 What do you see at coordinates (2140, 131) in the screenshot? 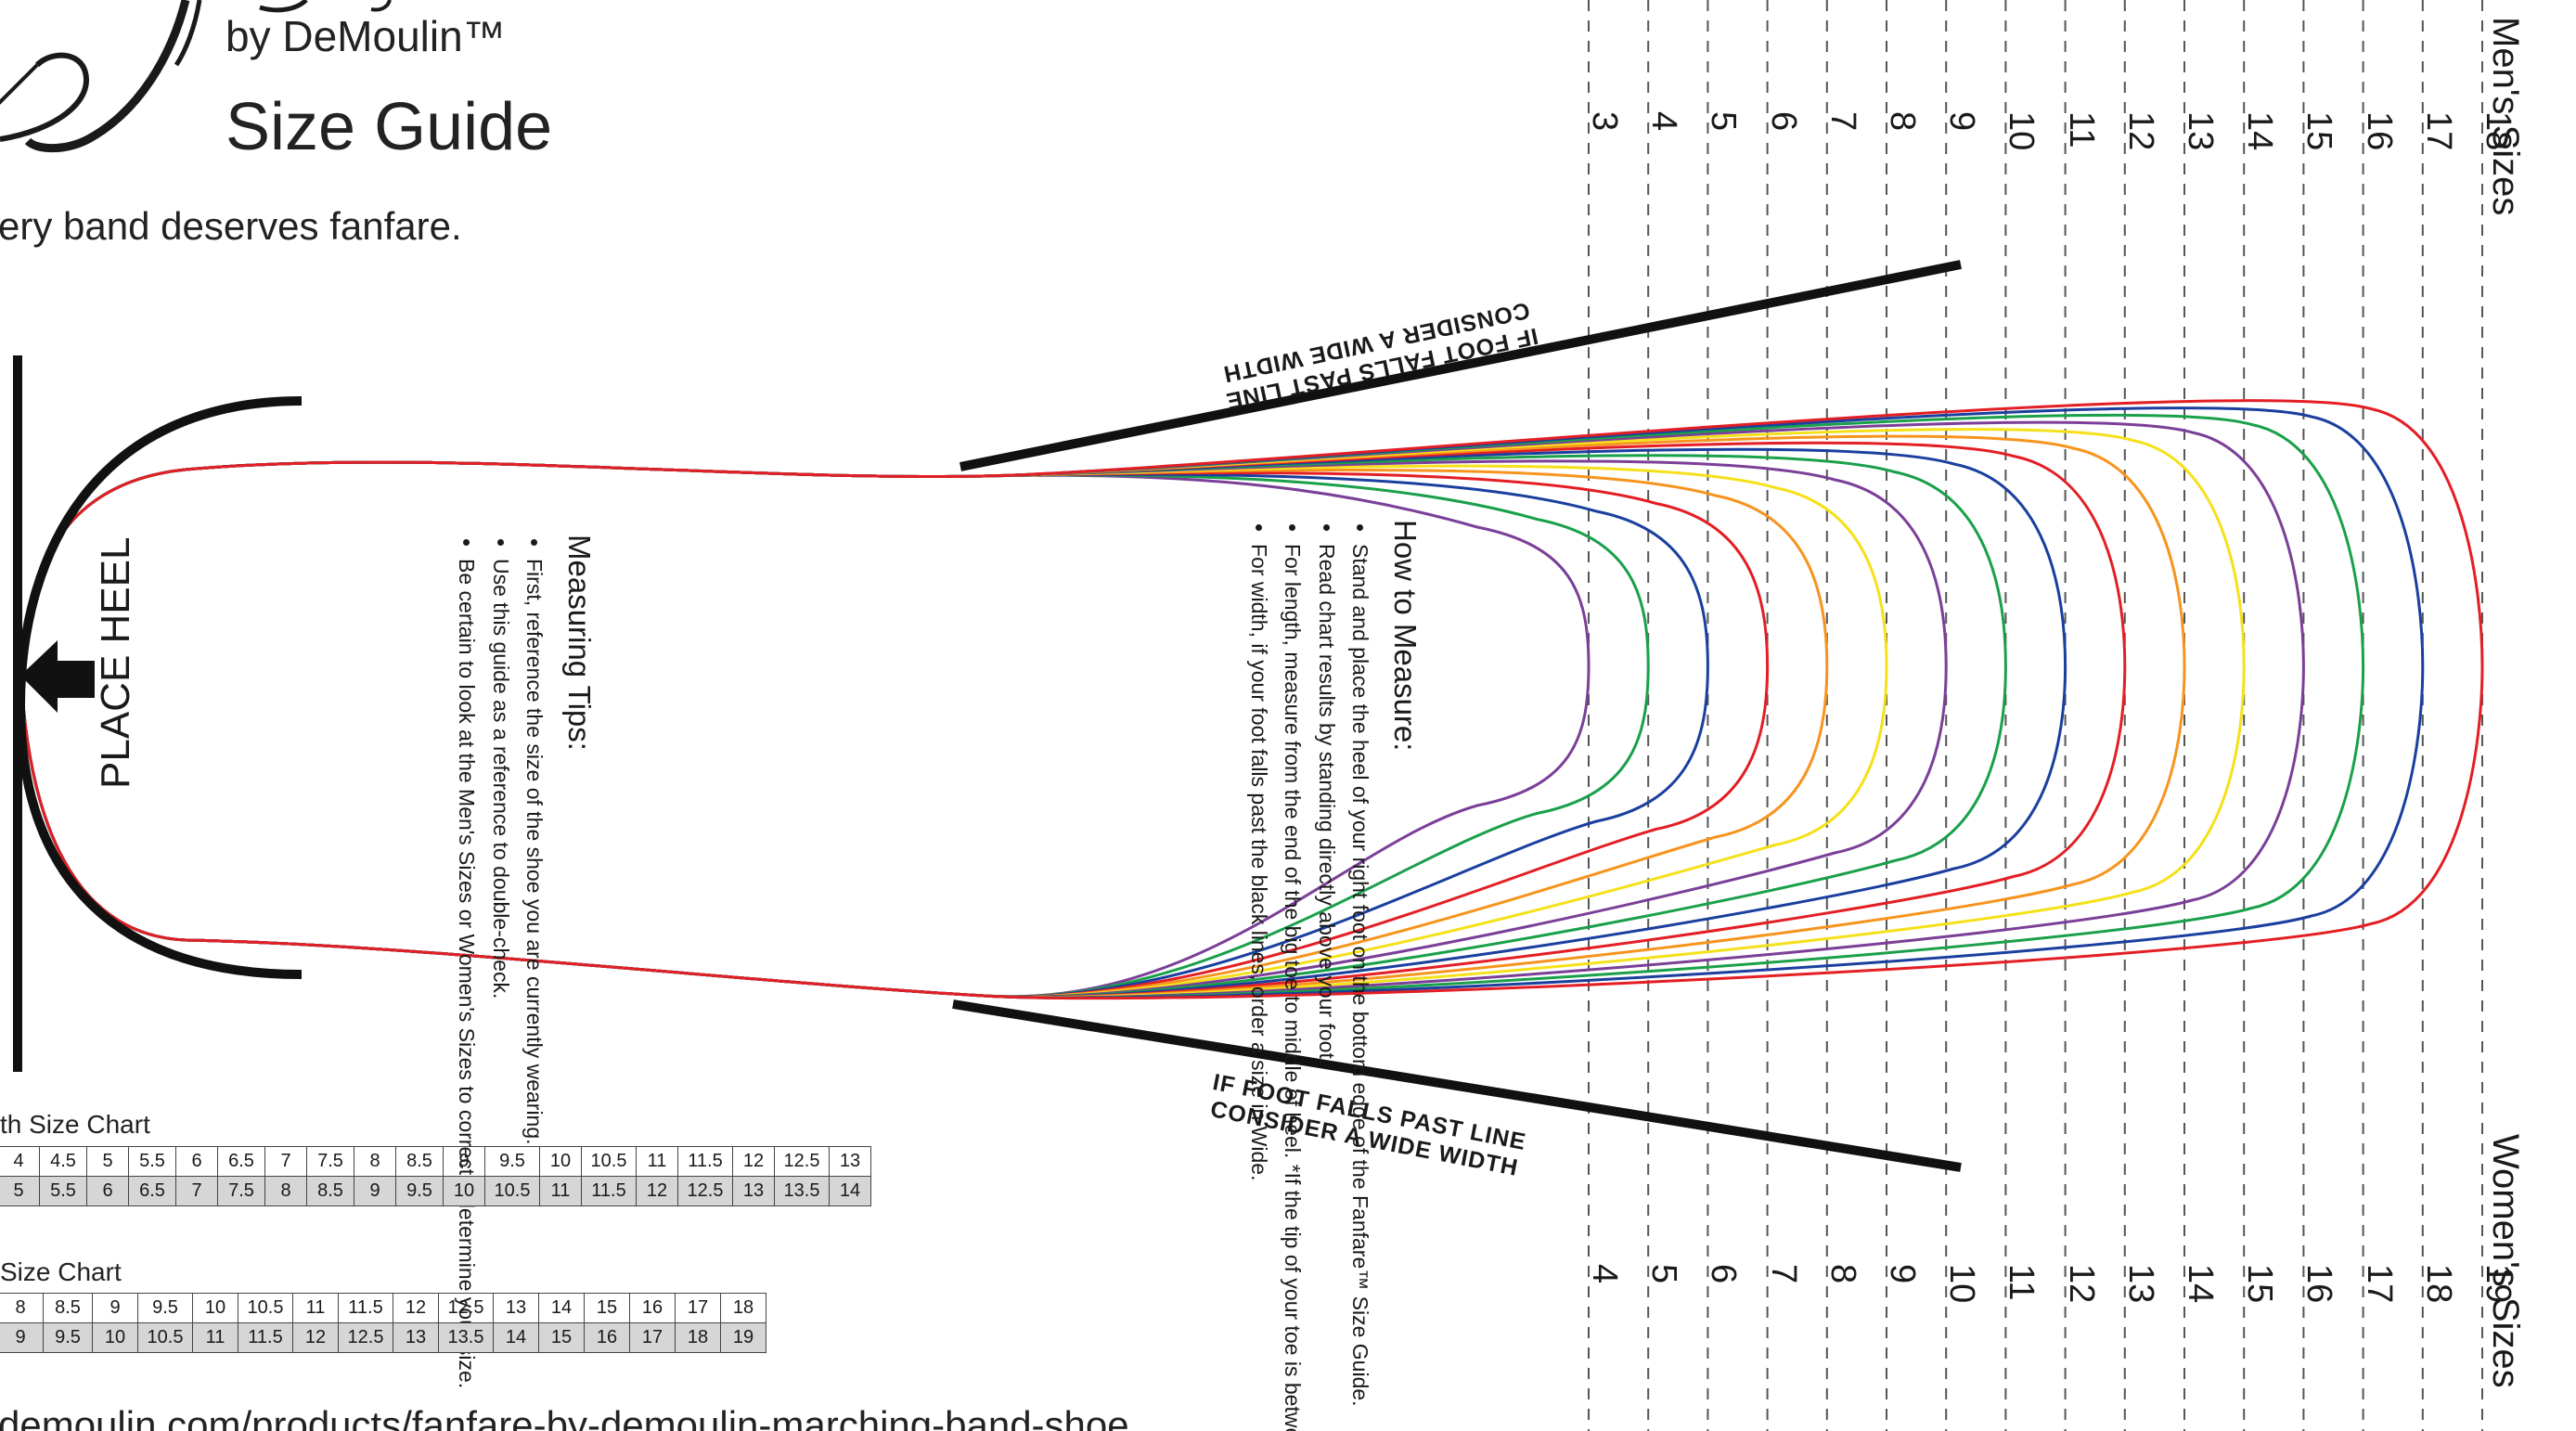
I see `mens-size-number: 12` at bounding box center [2140, 131].